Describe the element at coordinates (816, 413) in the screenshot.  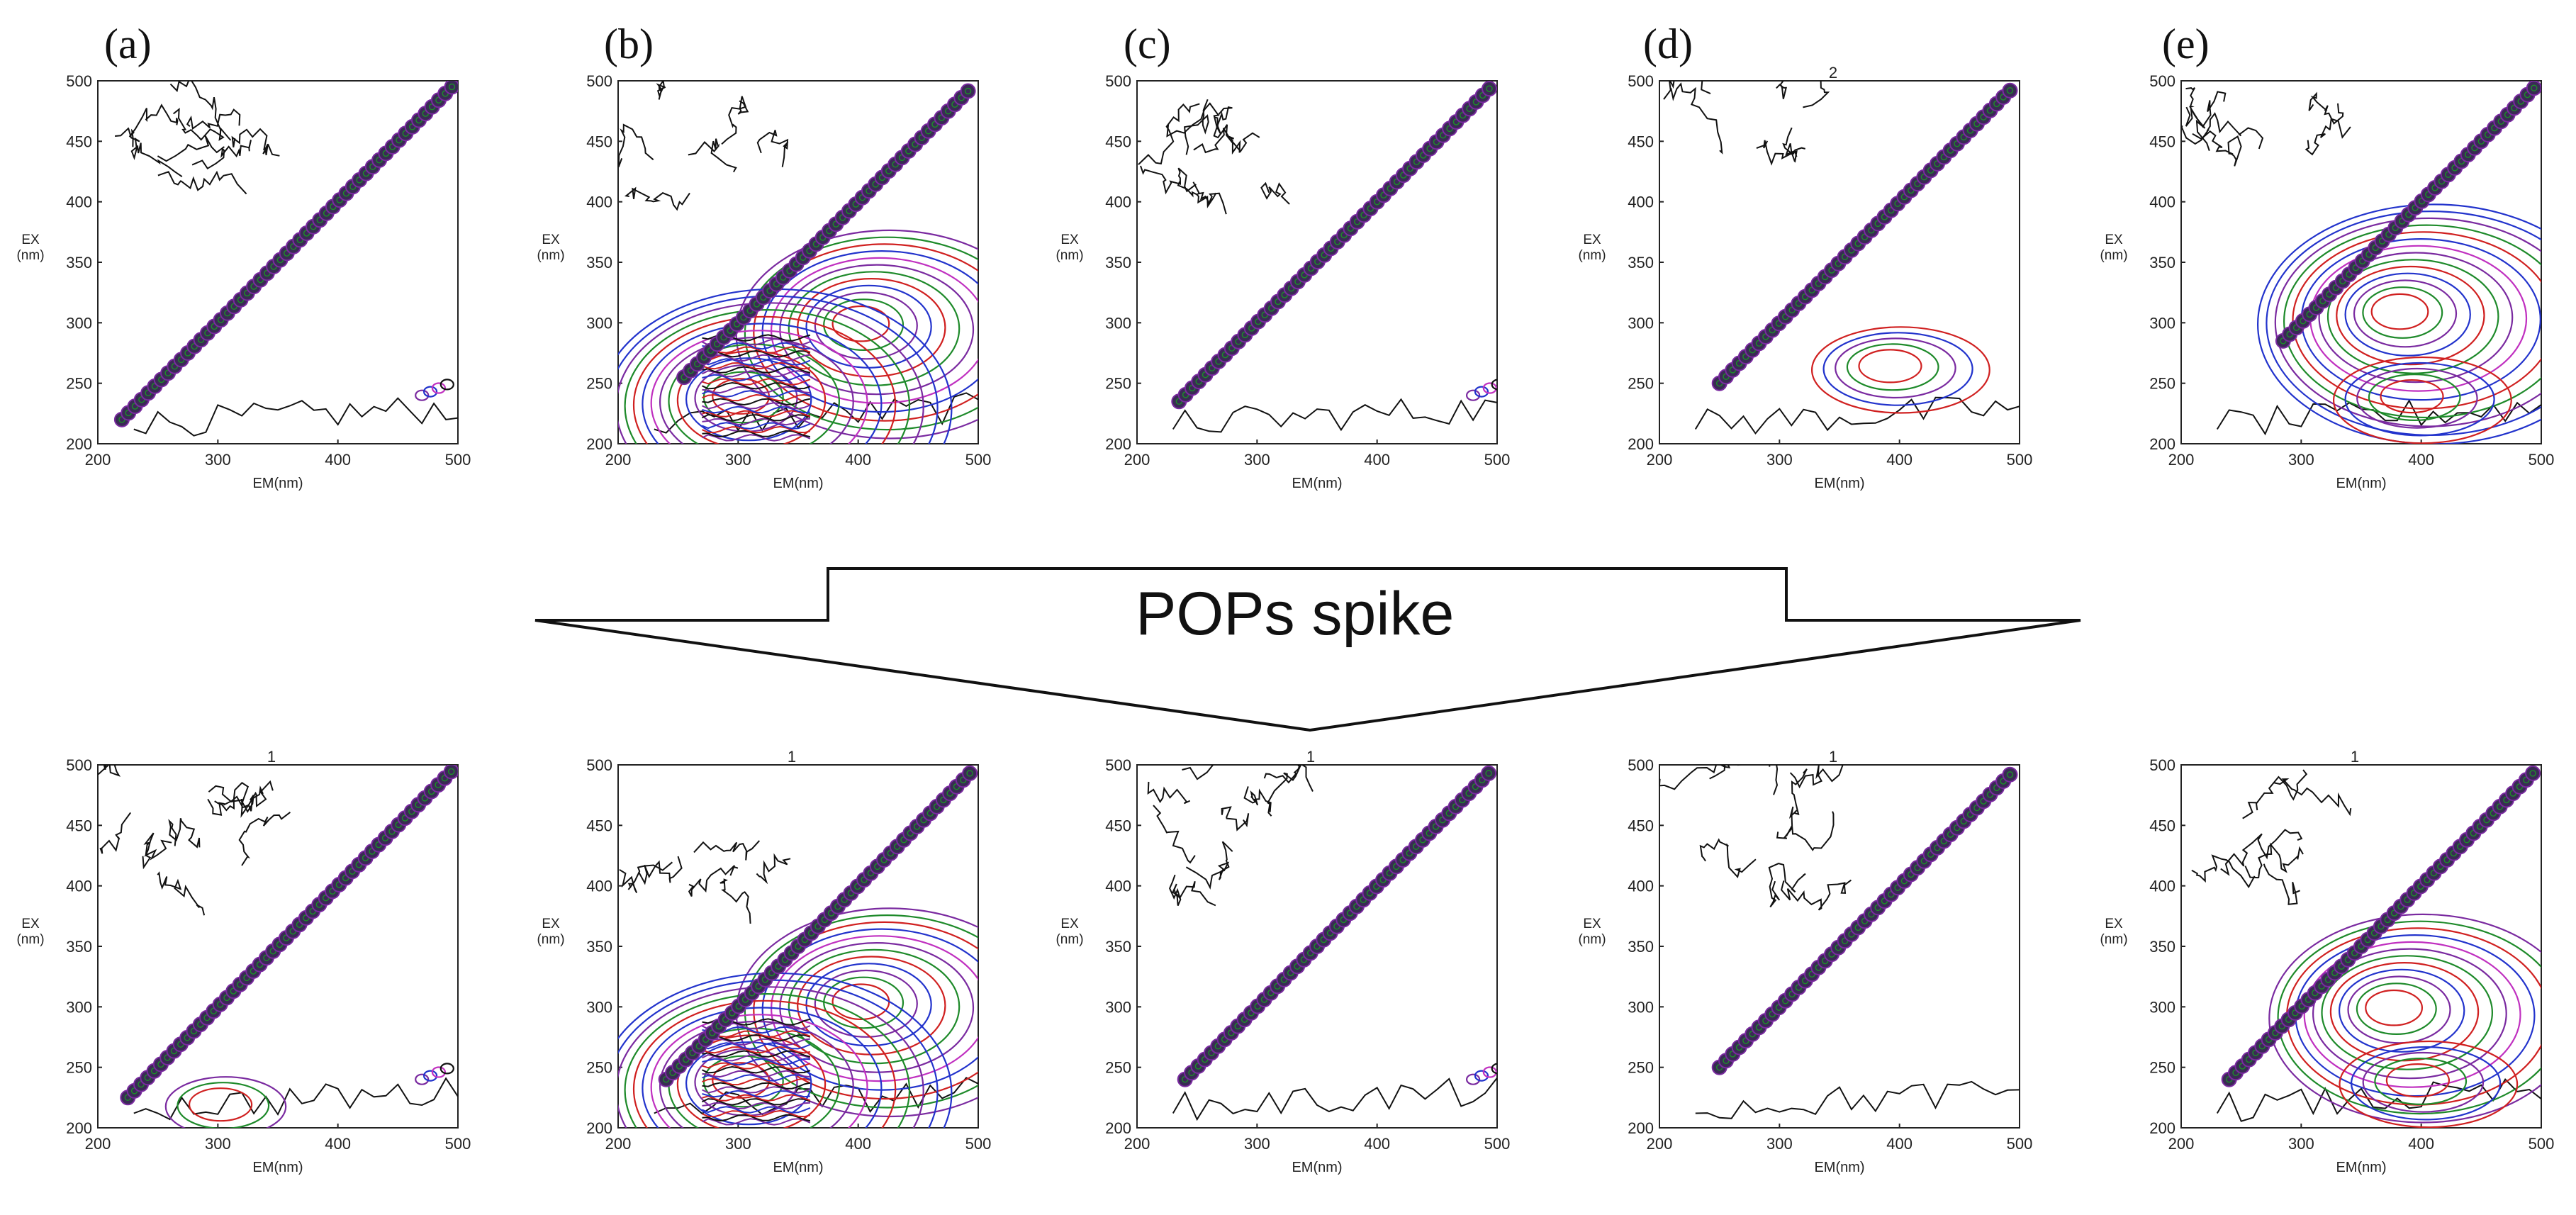
I see `baseline-contour` at that location.